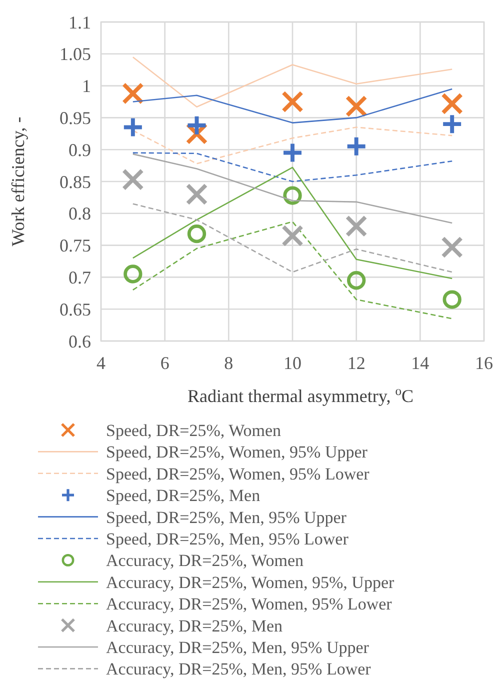 This screenshot has height=681, width=498. I want to click on x-tick-label: 6, so click(165, 363).